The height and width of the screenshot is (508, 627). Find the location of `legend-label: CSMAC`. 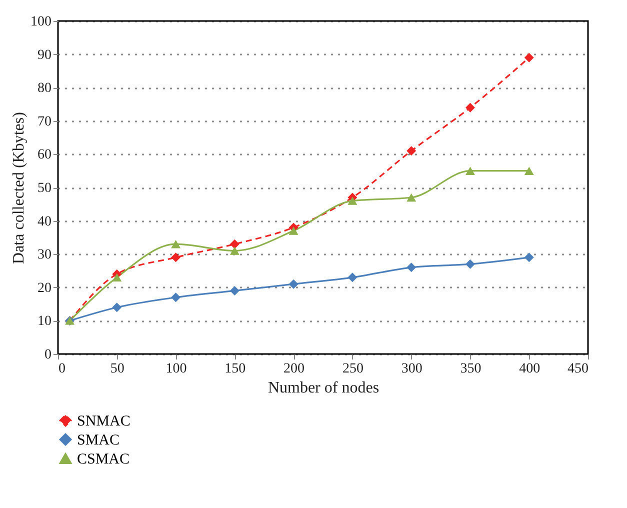

legend-label: CSMAC is located at coordinates (103, 460).